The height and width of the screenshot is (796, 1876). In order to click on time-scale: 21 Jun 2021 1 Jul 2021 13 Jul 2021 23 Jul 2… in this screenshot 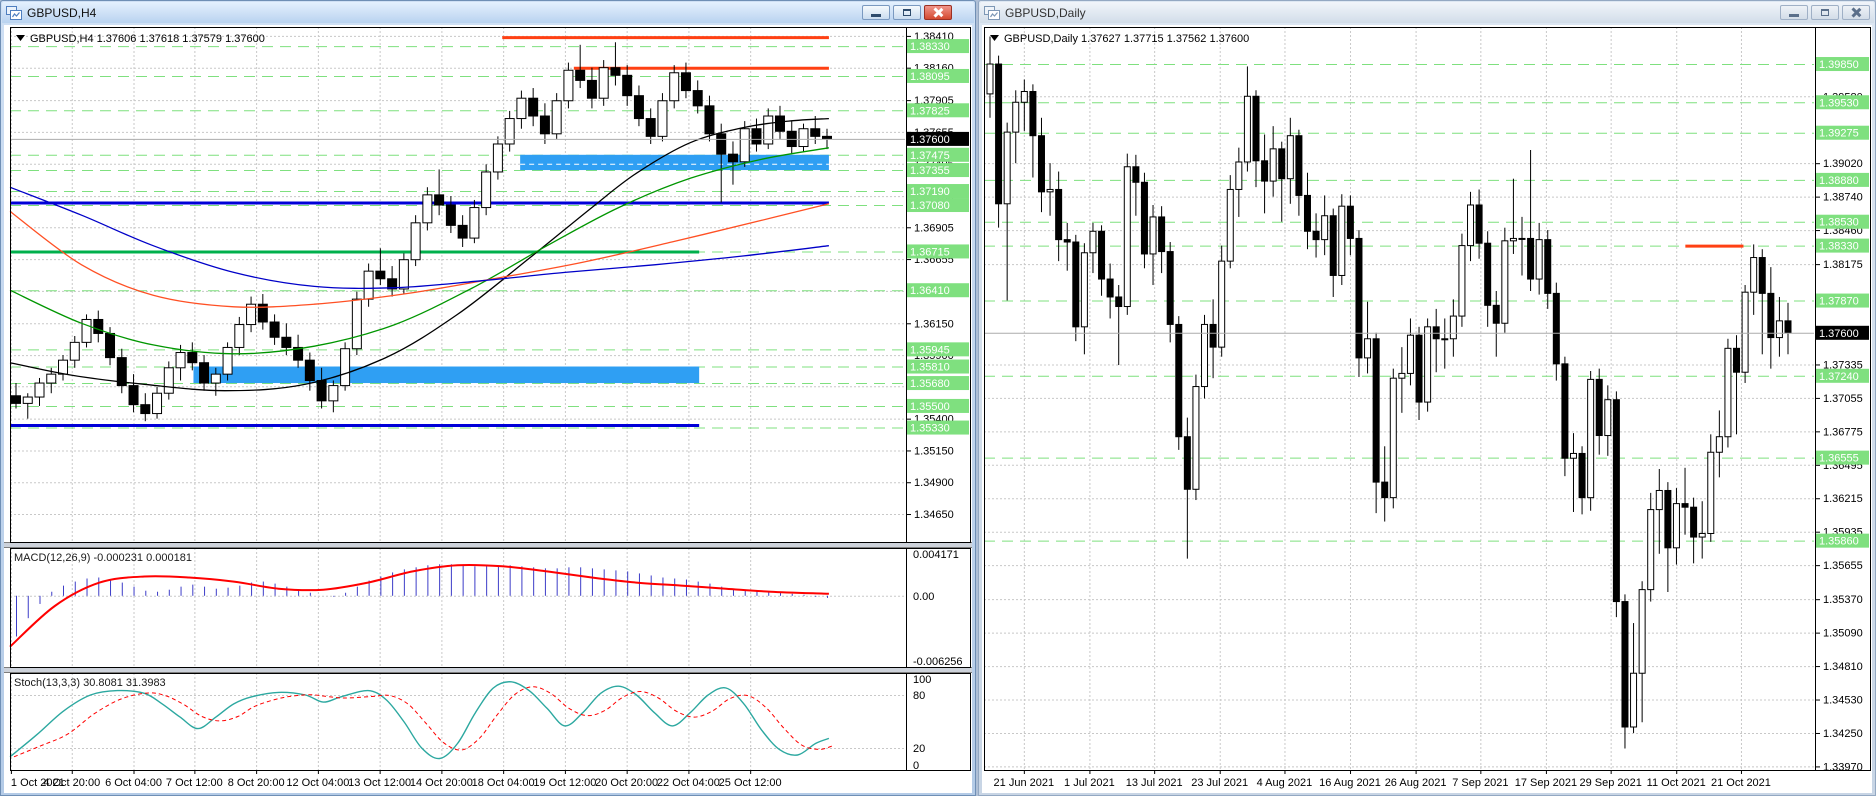, I will do `click(1382, 779)`.